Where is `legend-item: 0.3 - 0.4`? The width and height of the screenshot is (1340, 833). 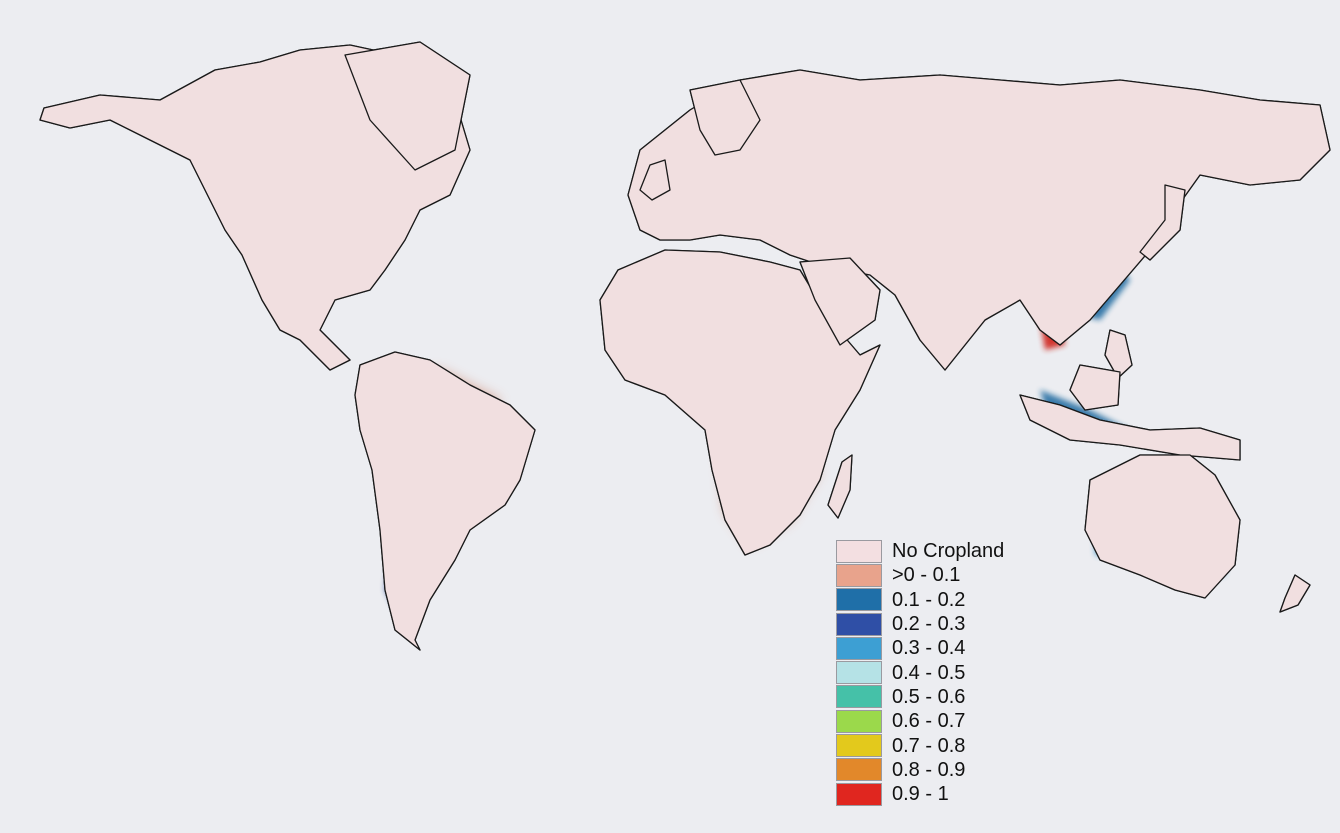 legend-item: 0.3 - 0.4 is located at coordinates (941, 648).